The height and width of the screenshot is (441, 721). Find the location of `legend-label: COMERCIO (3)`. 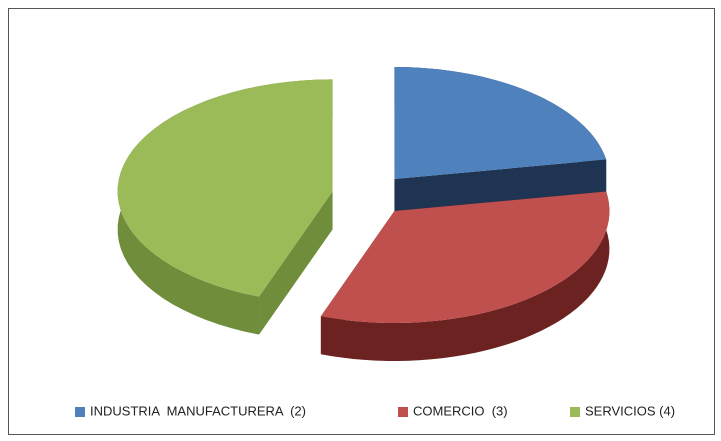

legend-label: COMERCIO (3) is located at coordinates (460, 410).